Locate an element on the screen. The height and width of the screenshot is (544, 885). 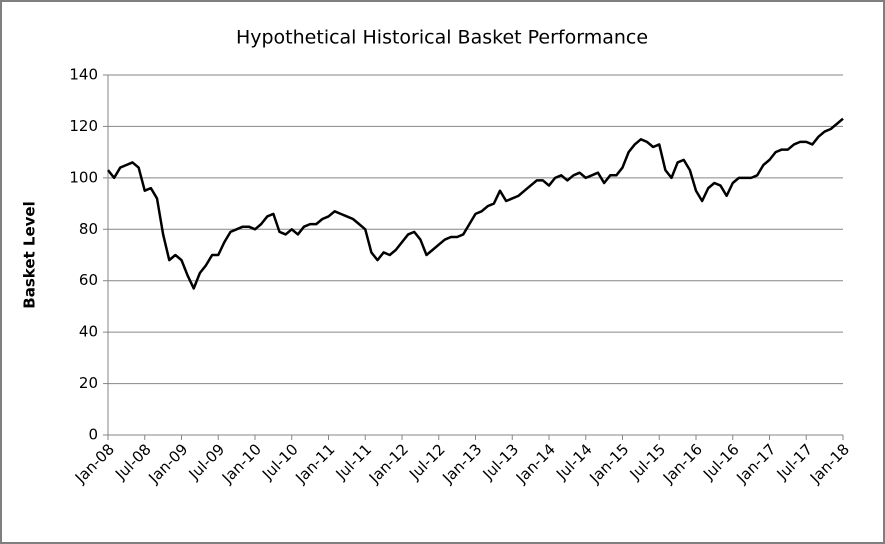
y-tick-label: 140 is located at coordinates (83, 75).